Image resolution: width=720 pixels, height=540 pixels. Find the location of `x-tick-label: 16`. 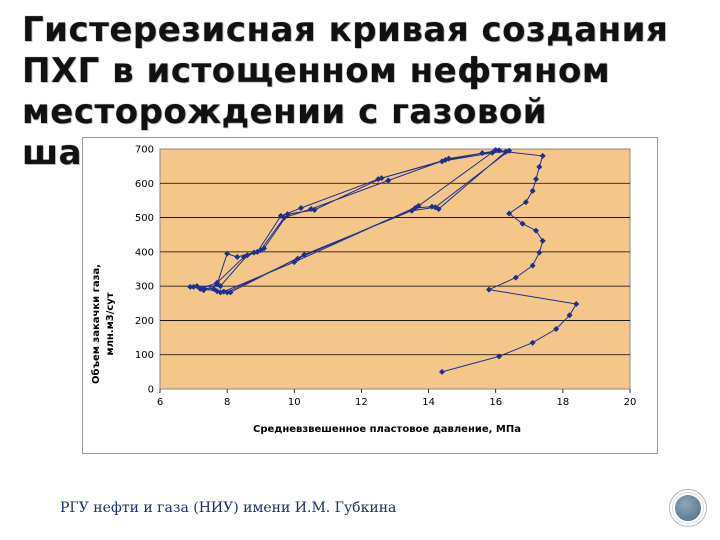

x-tick-label: 16 is located at coordinates (495, 402).